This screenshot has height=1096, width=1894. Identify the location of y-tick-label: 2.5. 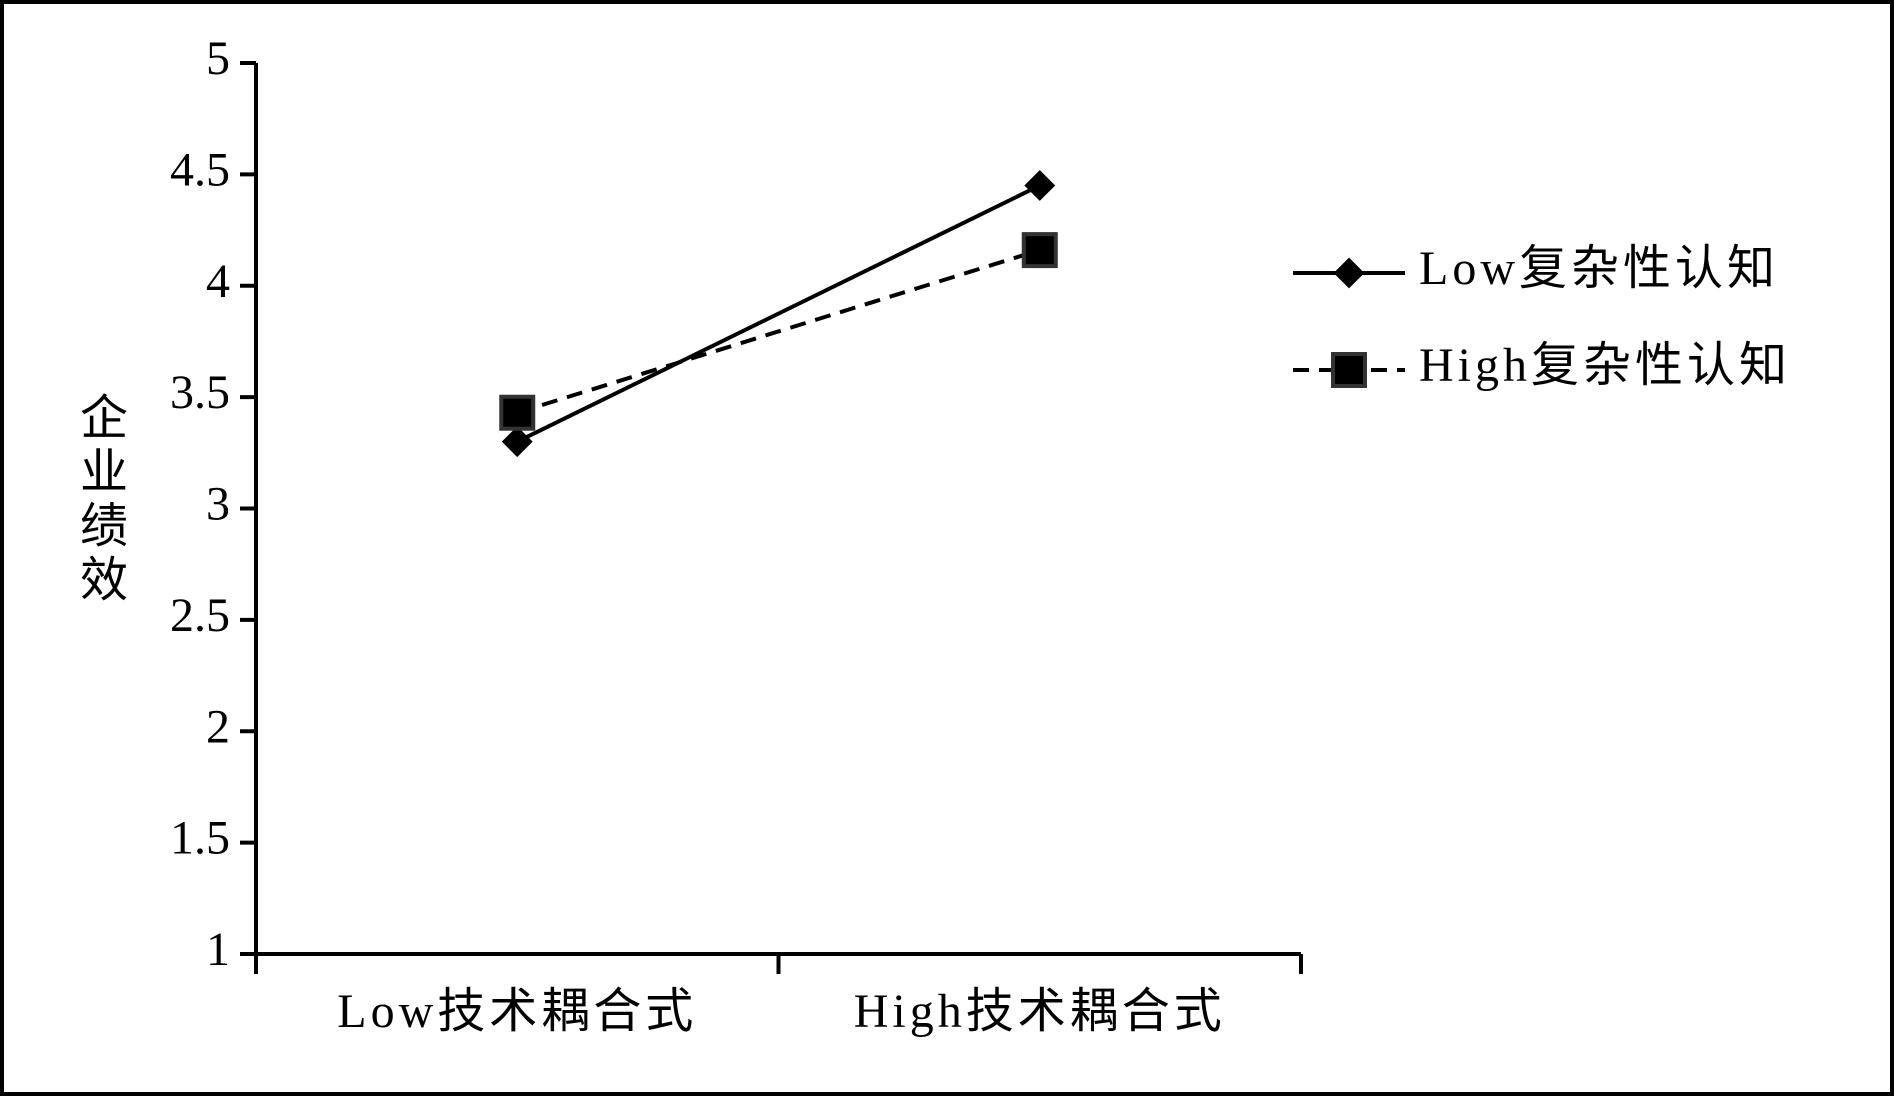
(200, 615).